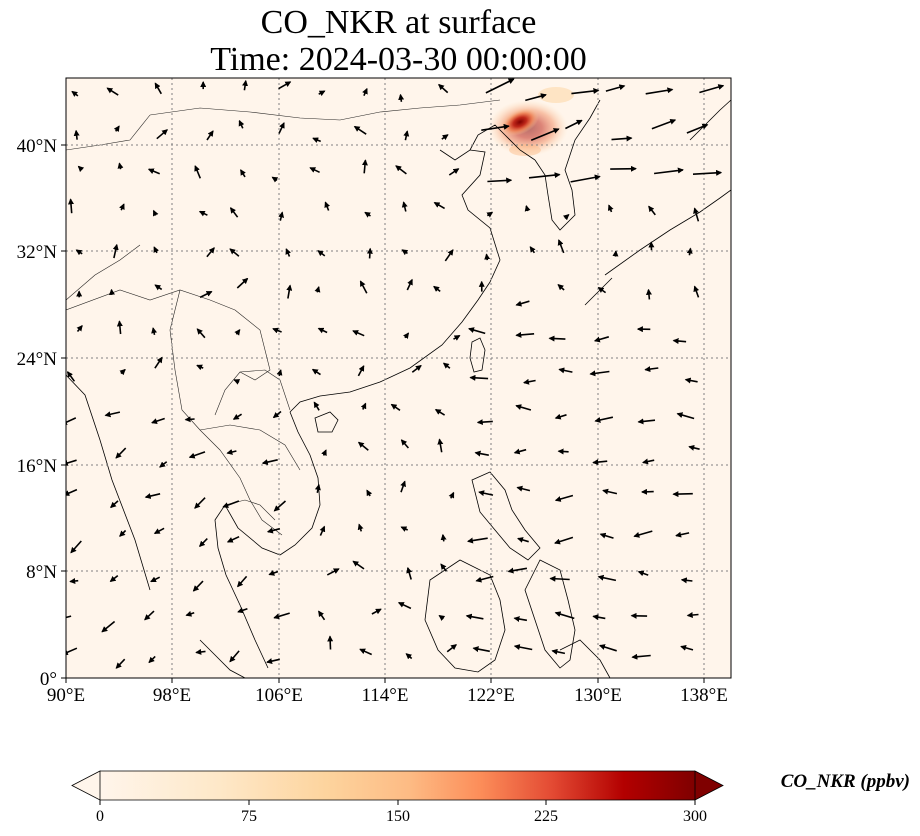 This screenshot has width=920, height=836. I want to click on colorbar-tick-label: 150, so click(398, 816).